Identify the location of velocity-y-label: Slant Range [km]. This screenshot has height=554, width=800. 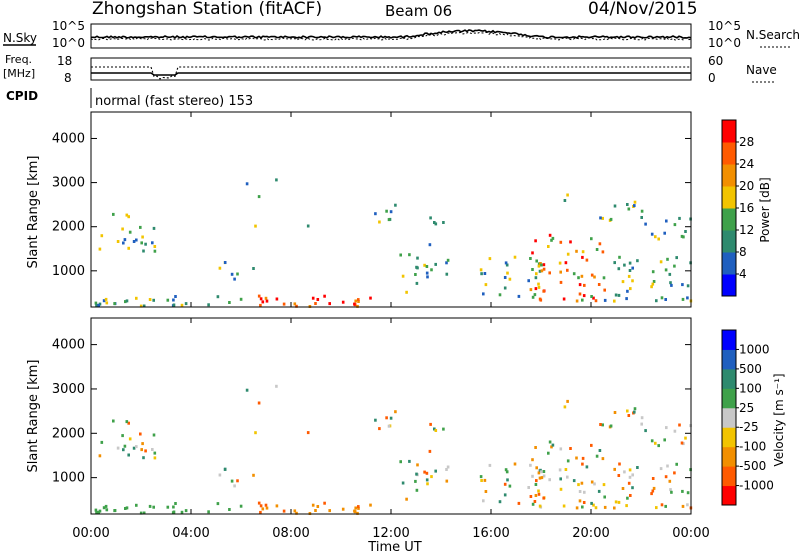
(33, 416).